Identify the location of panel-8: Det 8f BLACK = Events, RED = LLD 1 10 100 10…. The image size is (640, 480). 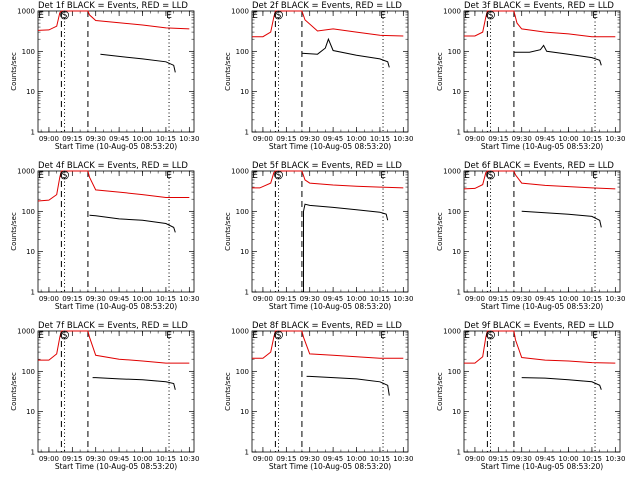
(318, 396).